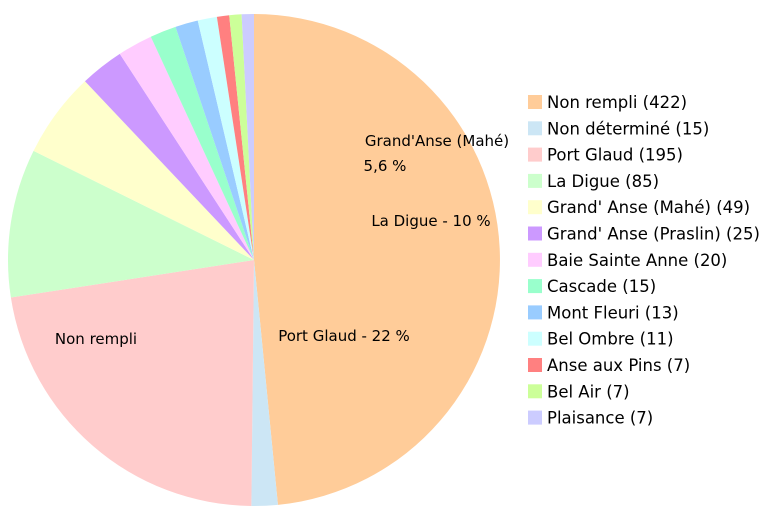 This screenshot has width=783, height=514. Describe the element at coordinates (613, 312) in the screenshot. I see `legend-label-mont-fleuri: Mont Fleuri (13)` at that location.